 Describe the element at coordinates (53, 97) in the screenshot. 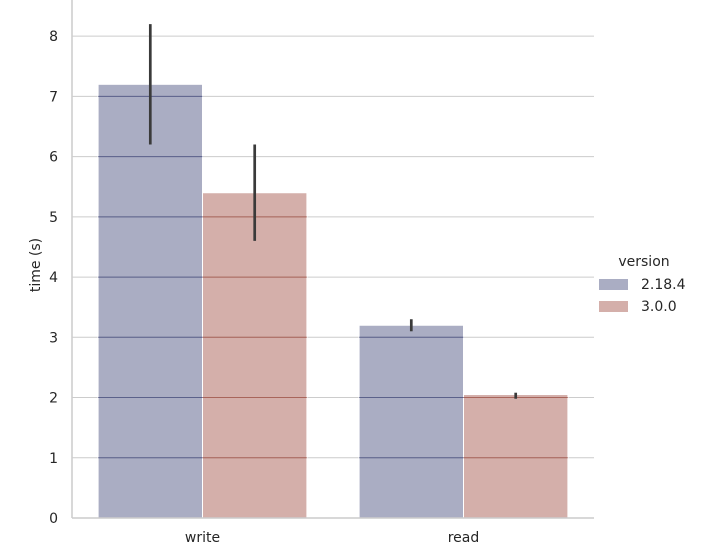

I see `y-tick-label: 7` at that location.